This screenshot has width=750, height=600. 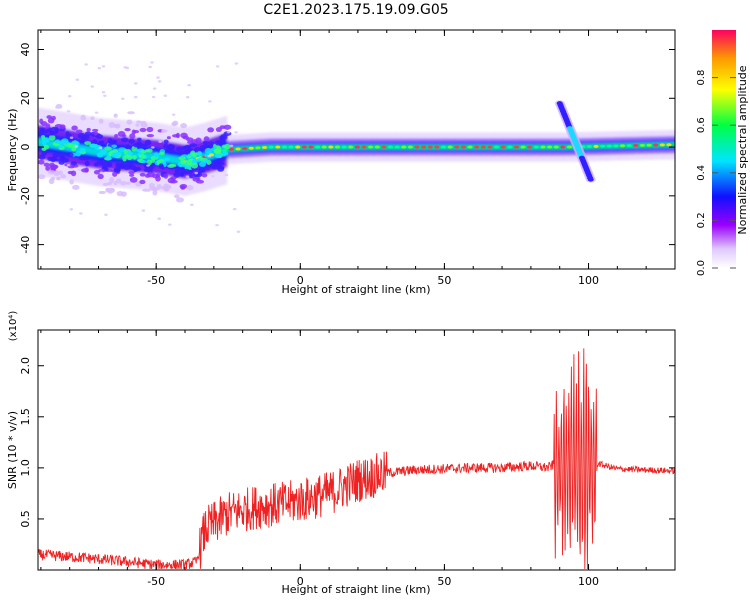 I want to click on snr-ytick-label: 0.5, so click(x=25, y=519).